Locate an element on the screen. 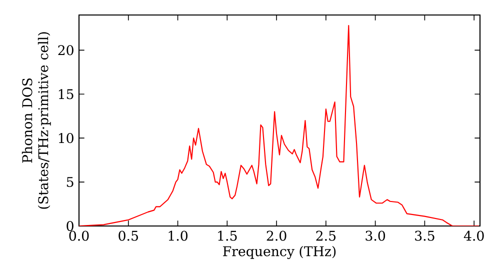  x-tick-label: 2.5 is located at coordinates (326, 235).